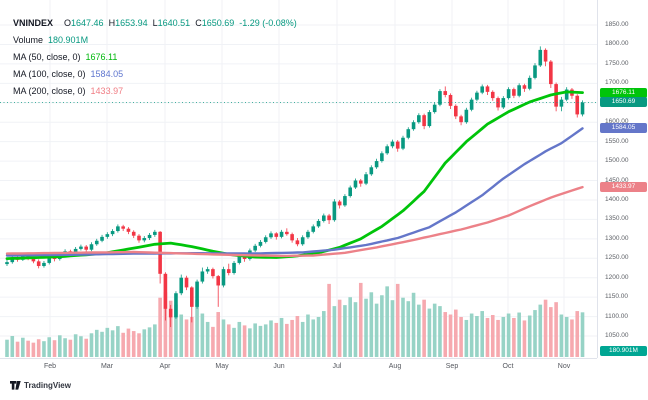 This screenshot has width=648, height=400. I want to click on low-label: L, so click(155, 23).